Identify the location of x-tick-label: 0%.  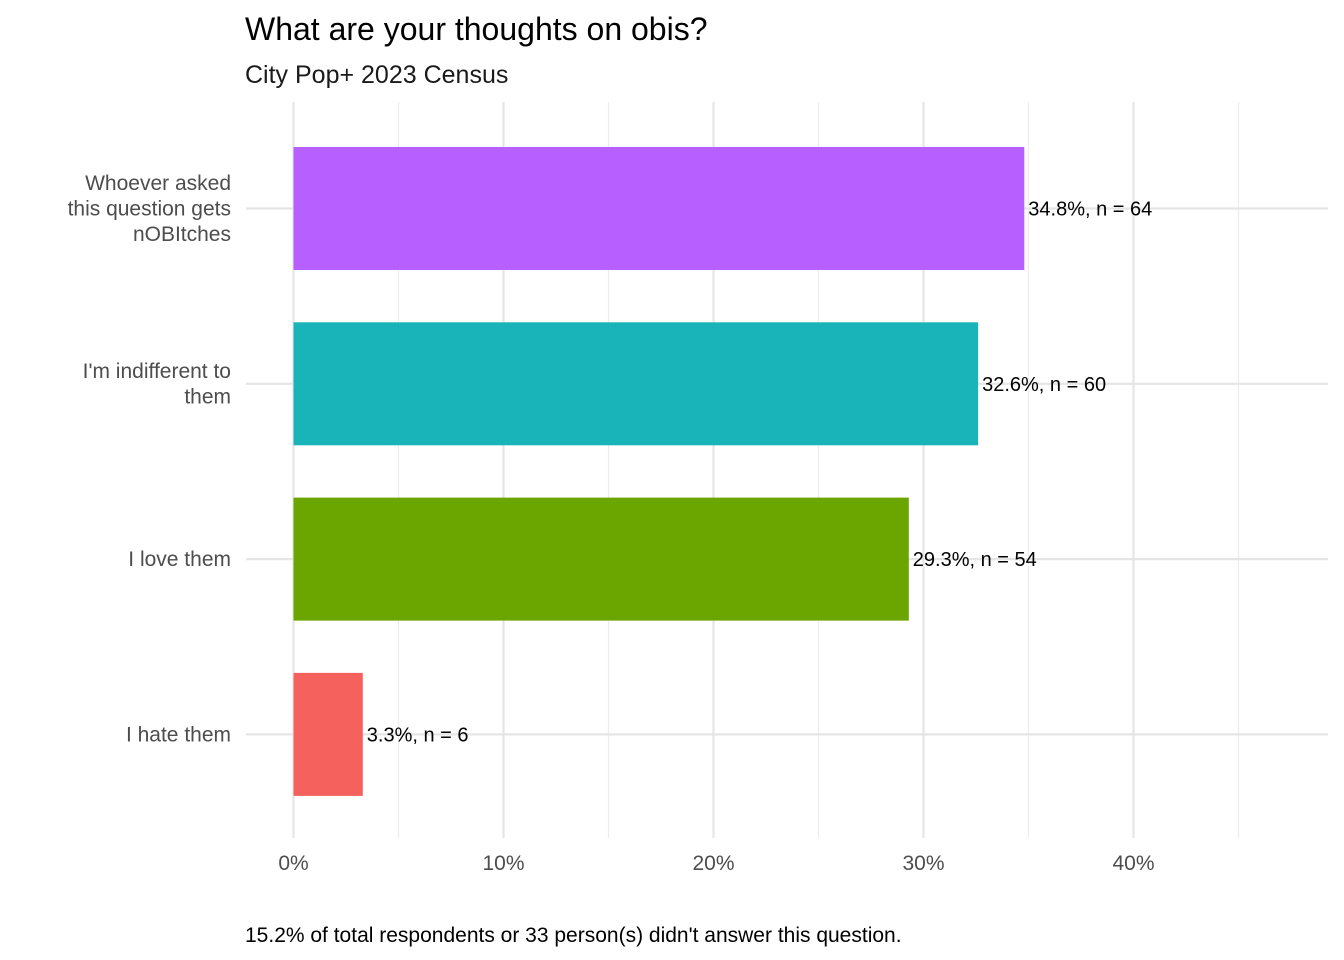
(293, 863).